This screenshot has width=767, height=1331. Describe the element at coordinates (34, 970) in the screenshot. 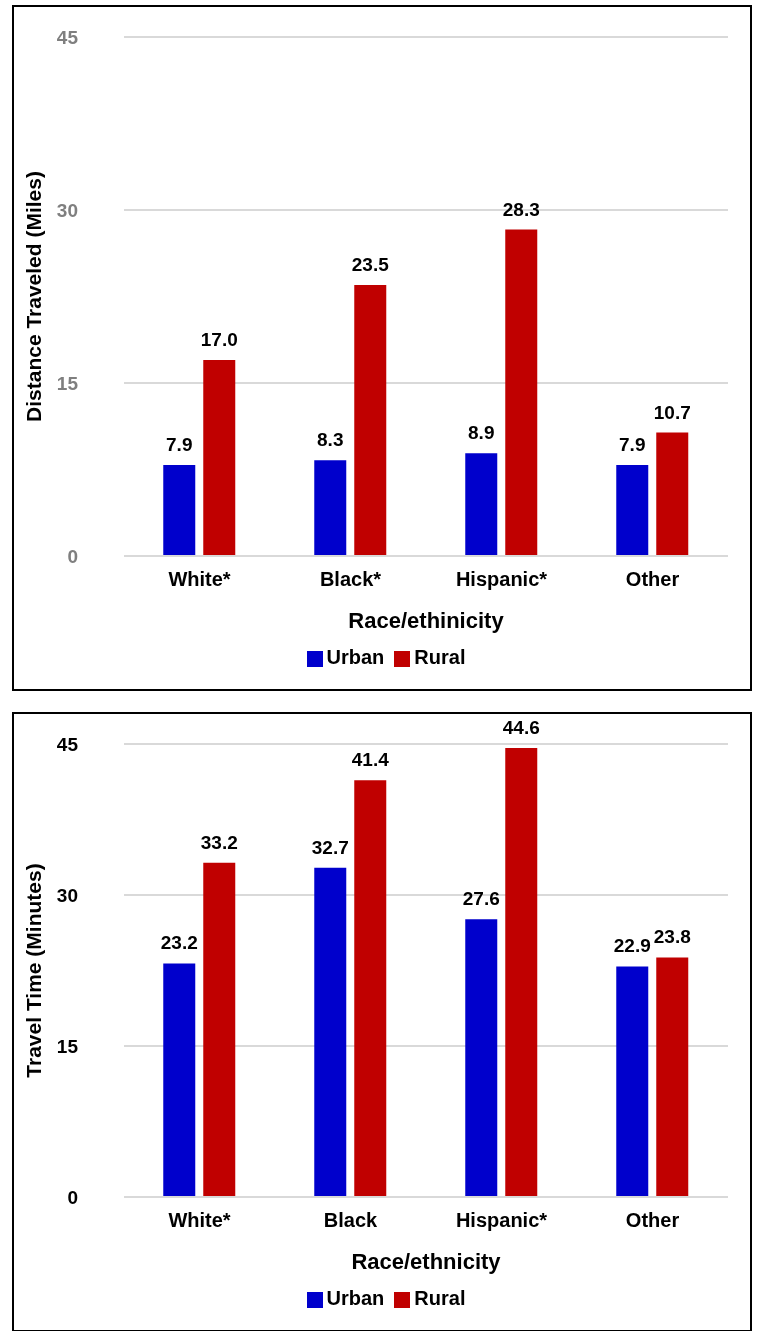

I see `y-axis-title: Travel Time (Minutes)` at that location.